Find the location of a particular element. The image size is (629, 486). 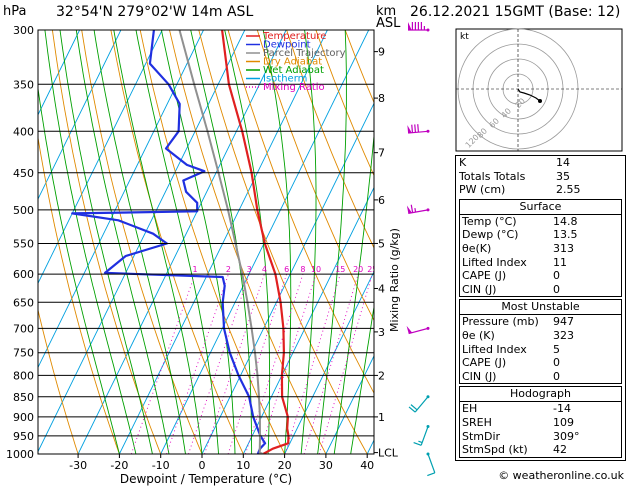

barb-pennant is located at coordinates (410, 26).